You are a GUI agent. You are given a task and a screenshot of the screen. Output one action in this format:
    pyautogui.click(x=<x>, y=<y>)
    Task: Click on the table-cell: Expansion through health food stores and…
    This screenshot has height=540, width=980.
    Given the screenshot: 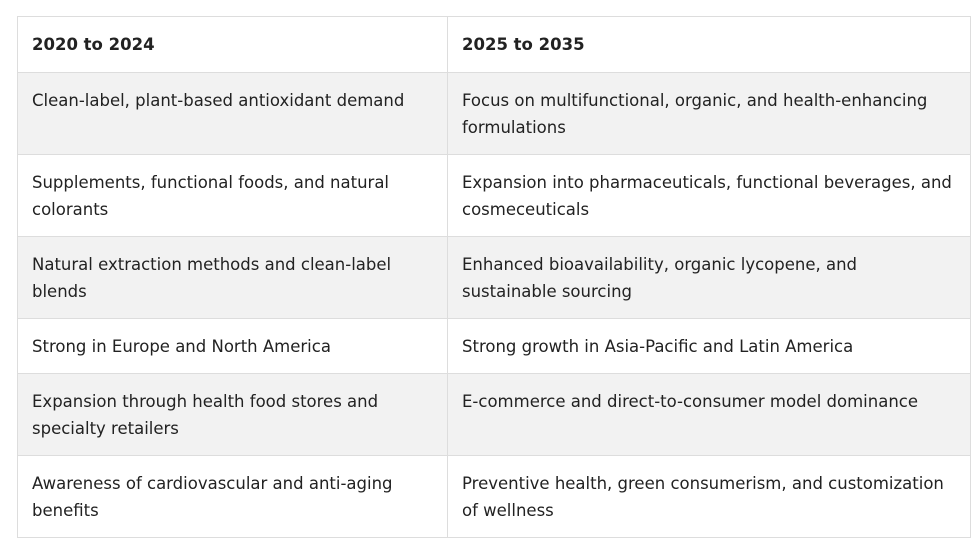 What is the action you would take?
    pyautogui.click(x=232, y=414)
    